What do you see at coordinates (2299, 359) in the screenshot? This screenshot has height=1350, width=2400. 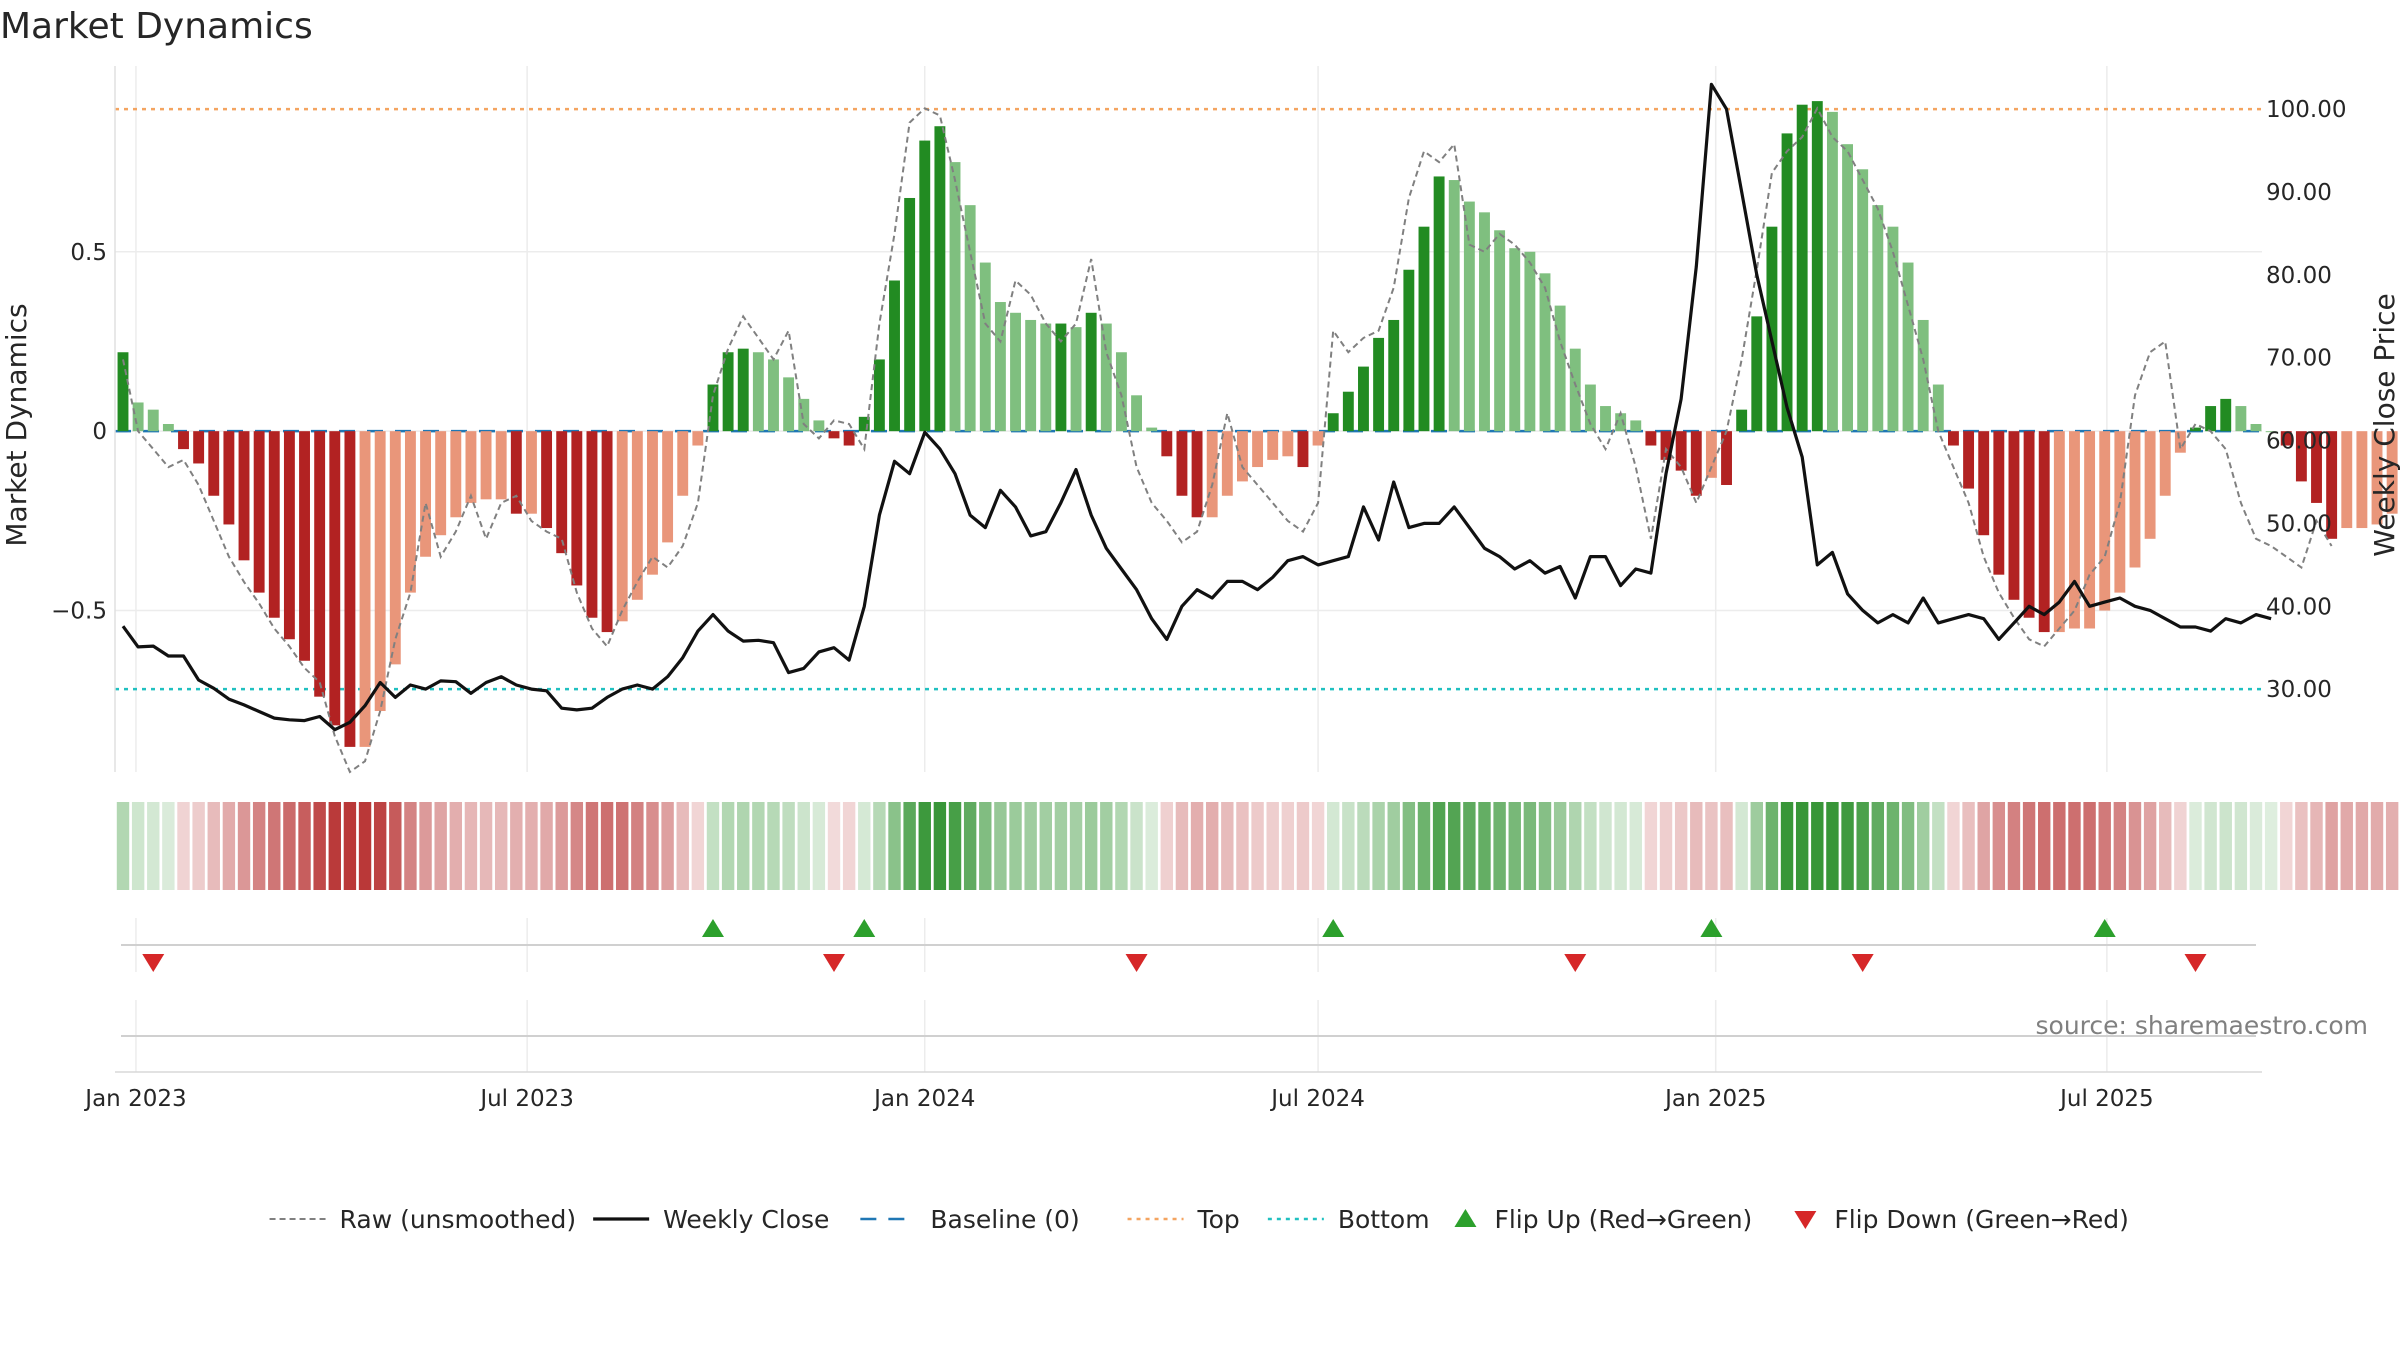 I see `right-tick-label: 70.00` at bounding box center [2299, 359].